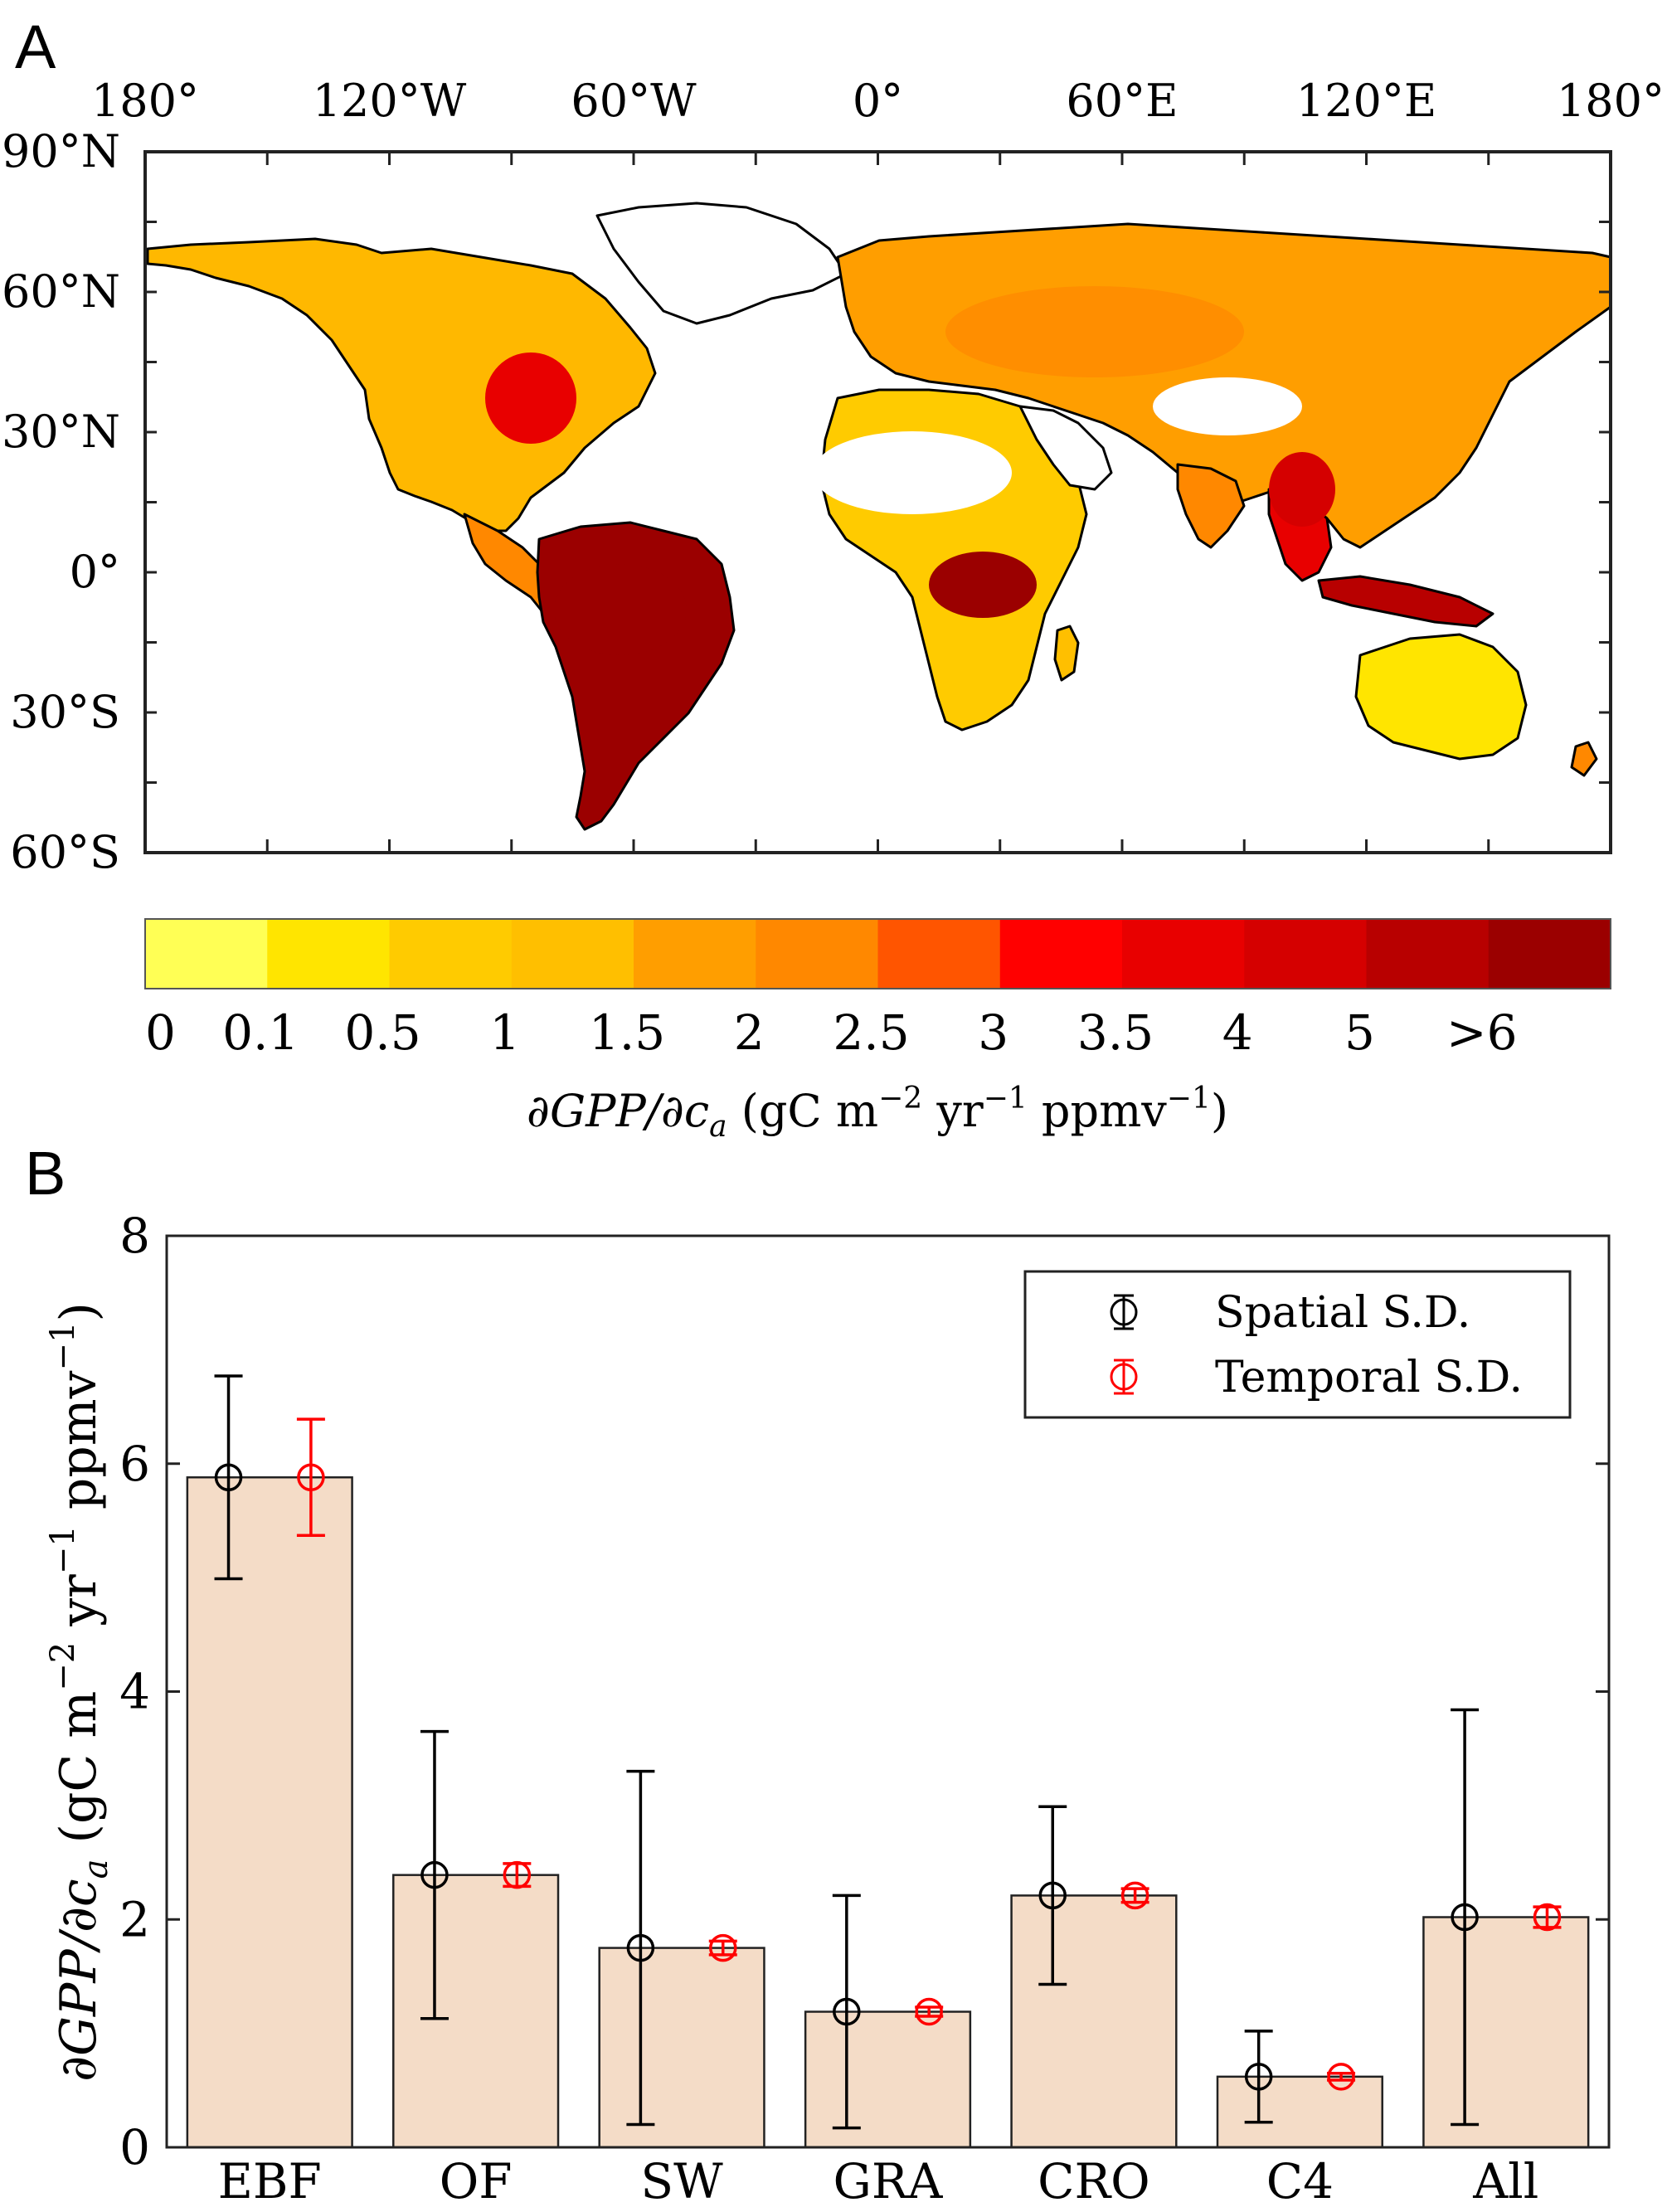 The height and width of the screenshot is (2212, 1667). I want to click on y-tick-label: 2, so click(134, 1919).